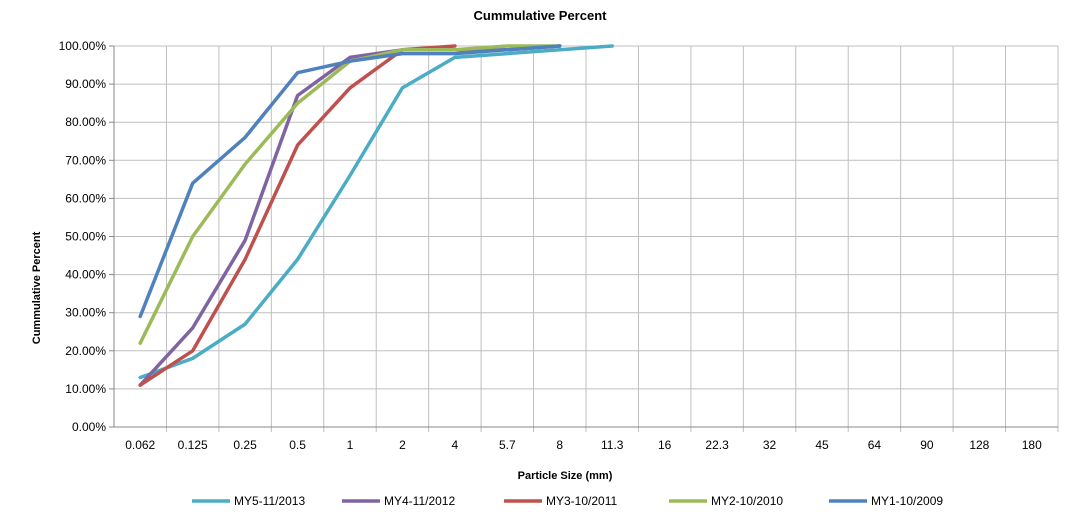 This screenshot has width=1076, height=519. What do you see at coordinates (875, 445) in the screenshot?
I see `x-tick-label: 64` at bounding box center [875, 445].